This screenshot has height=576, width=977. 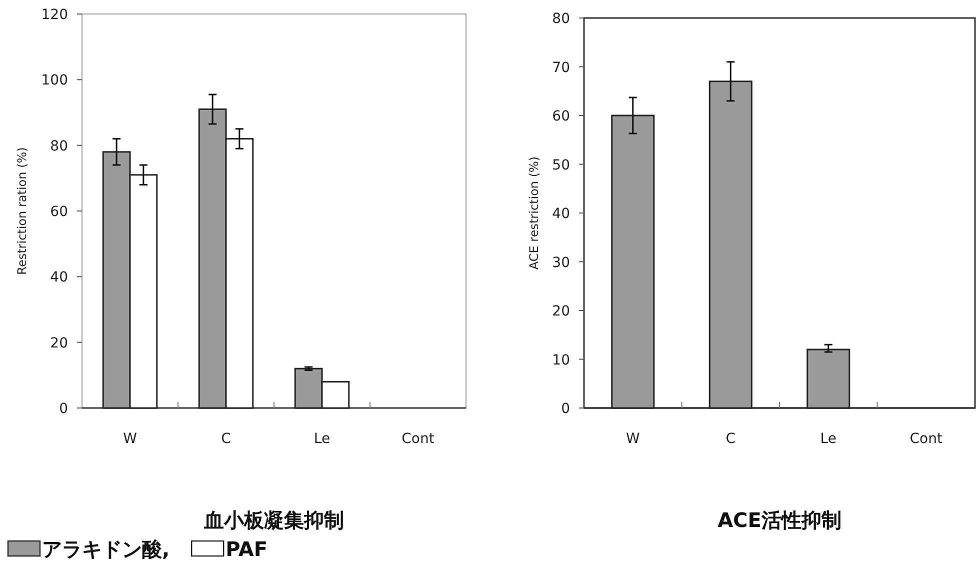 I want to click on text: 血小板凝集抑制, so click(x=273, y=520).